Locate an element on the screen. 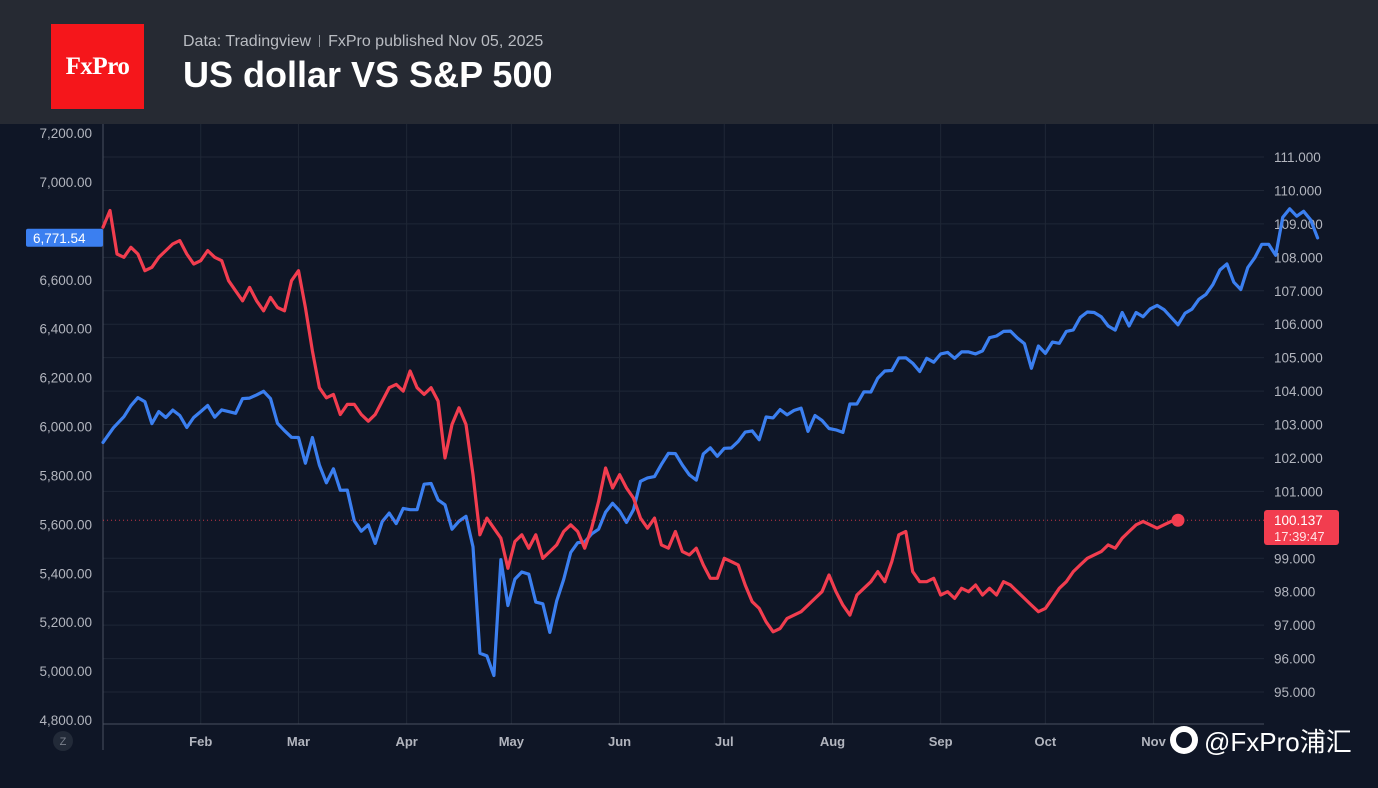 The image size is (1378, 788). left-tick-label: 6,400.00 is located at coordinates (65, 329).